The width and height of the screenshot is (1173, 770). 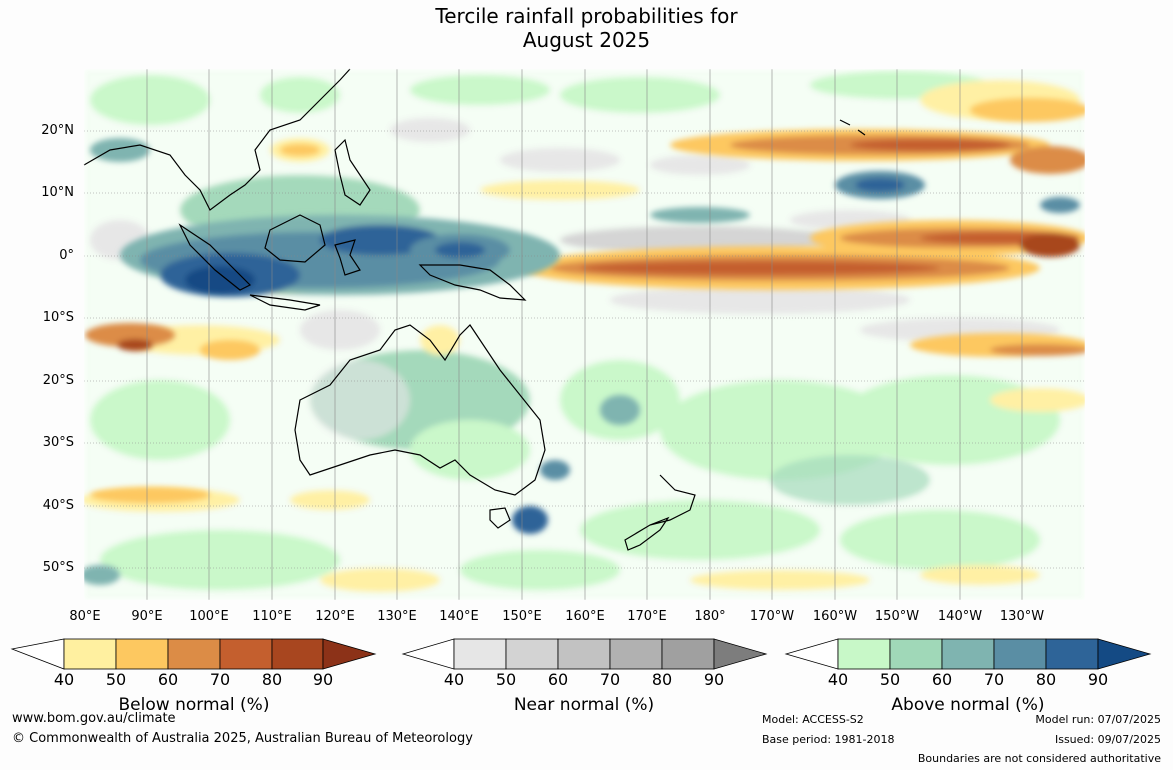 I want to click on sulawesi-coastline, so click(x=347, y=257).